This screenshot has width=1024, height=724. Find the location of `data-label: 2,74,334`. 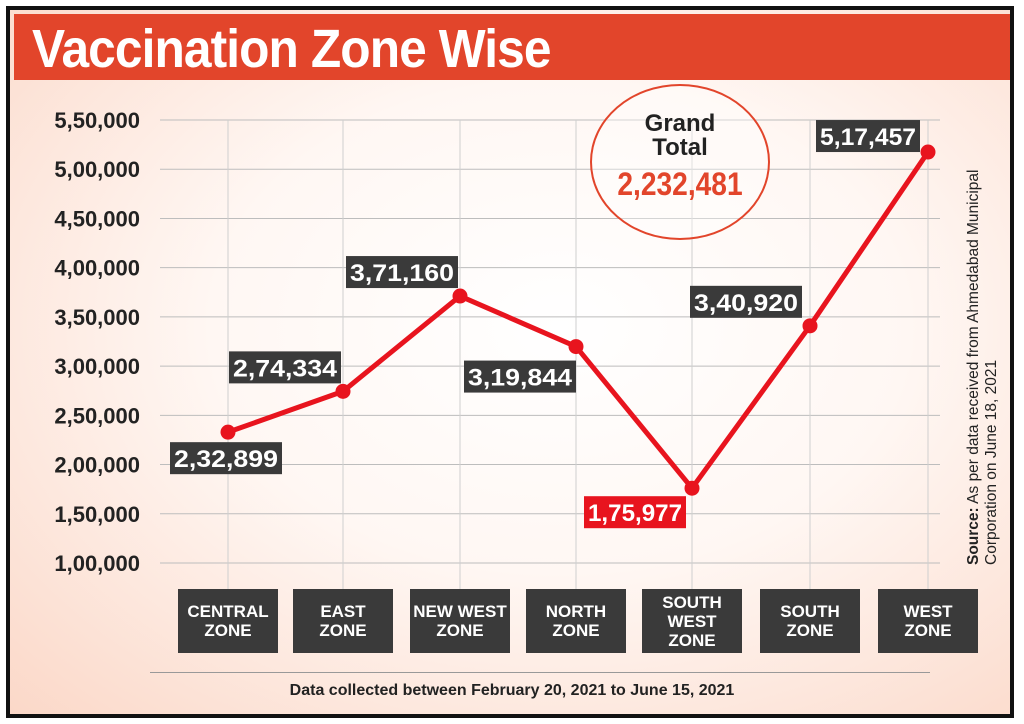

data-label: 2,74,334 is located at coordinates (285, 368).